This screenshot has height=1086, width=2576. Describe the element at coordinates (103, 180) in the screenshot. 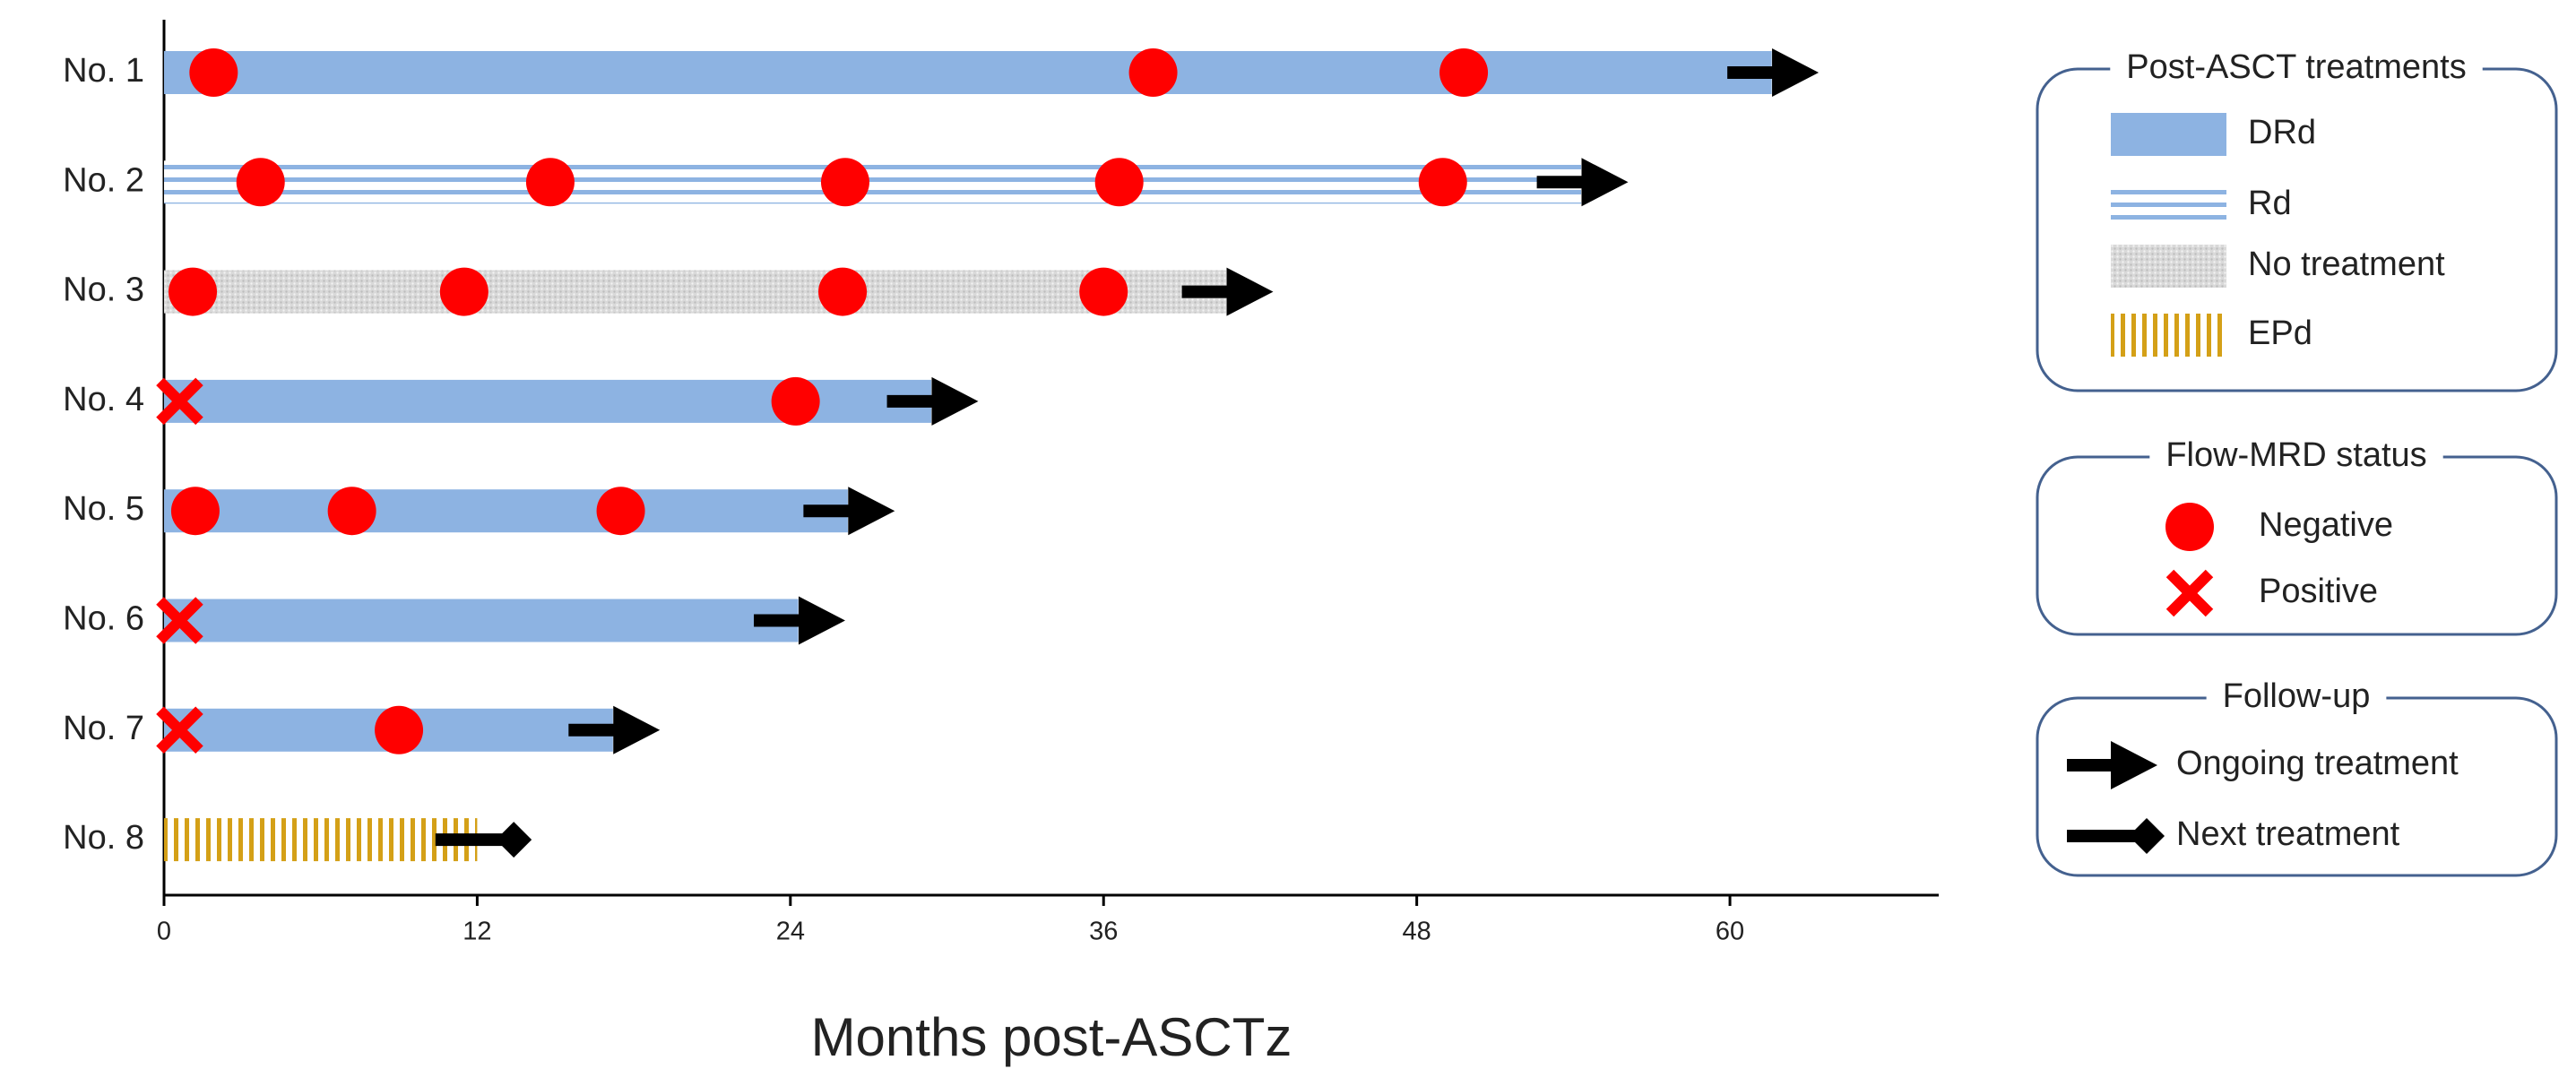

I see `patient-label: No. 2` at that location.